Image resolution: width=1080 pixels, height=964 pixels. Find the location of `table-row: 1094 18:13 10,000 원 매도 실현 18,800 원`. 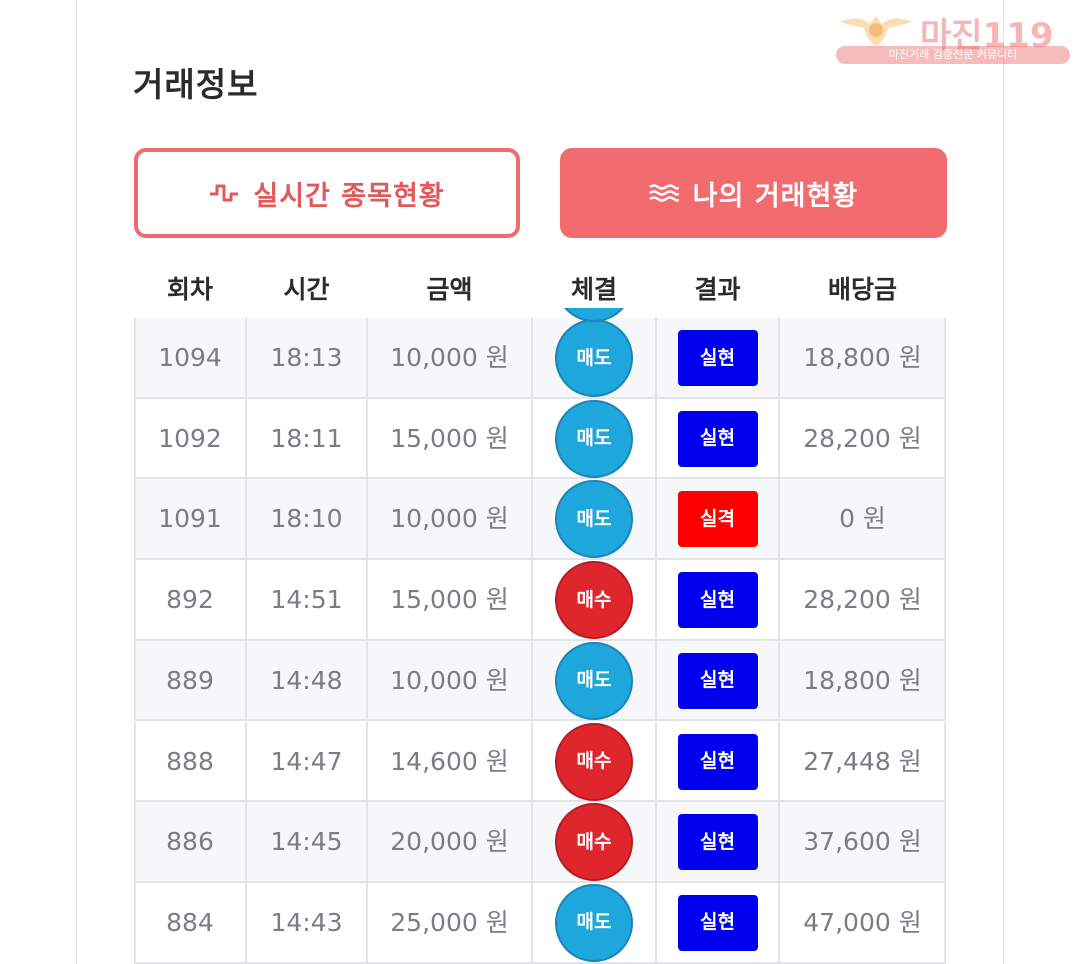

table-row: 1094 18:13 10,000 원 매도 실현 18,800 원 is located at coordinates (540, 358).